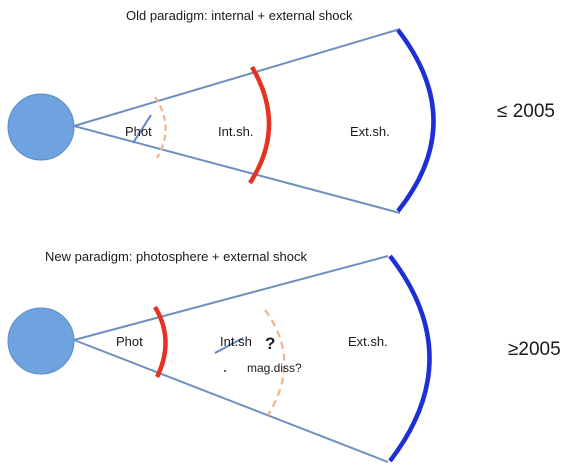 This screenshot has height=475, width=582. What do you see at coordinates (239, 15) in the screenshot?
I see `old-paradigm-title: Old paradigm: internal + external shock` at bounding box center [239, 15].